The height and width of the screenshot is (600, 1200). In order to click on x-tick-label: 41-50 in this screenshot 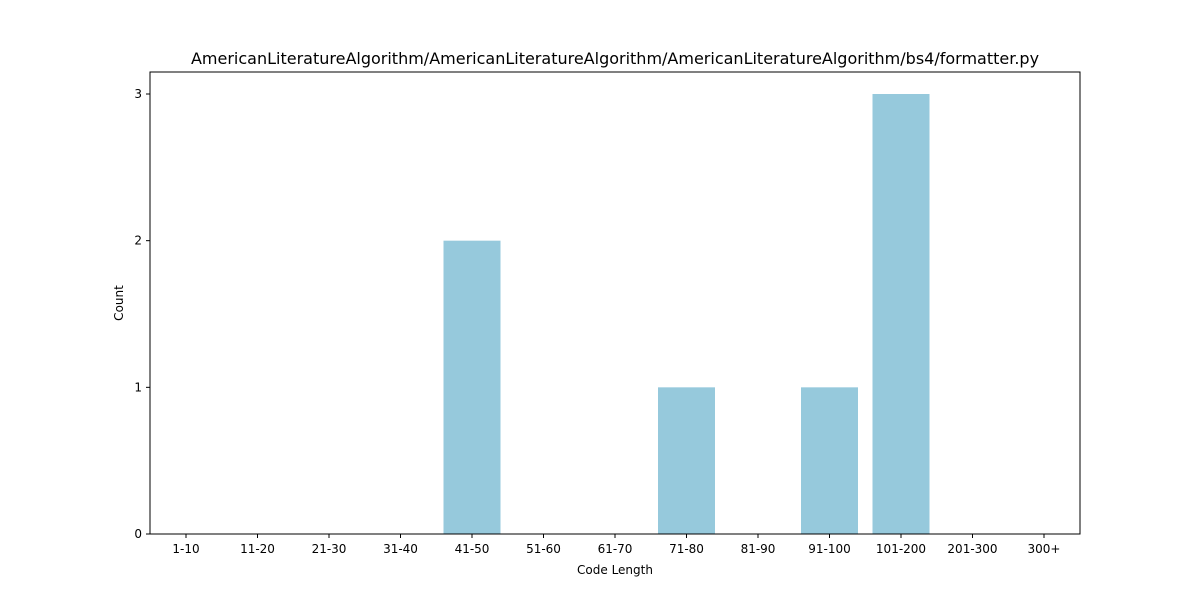, I will do `click(472, 549)`.